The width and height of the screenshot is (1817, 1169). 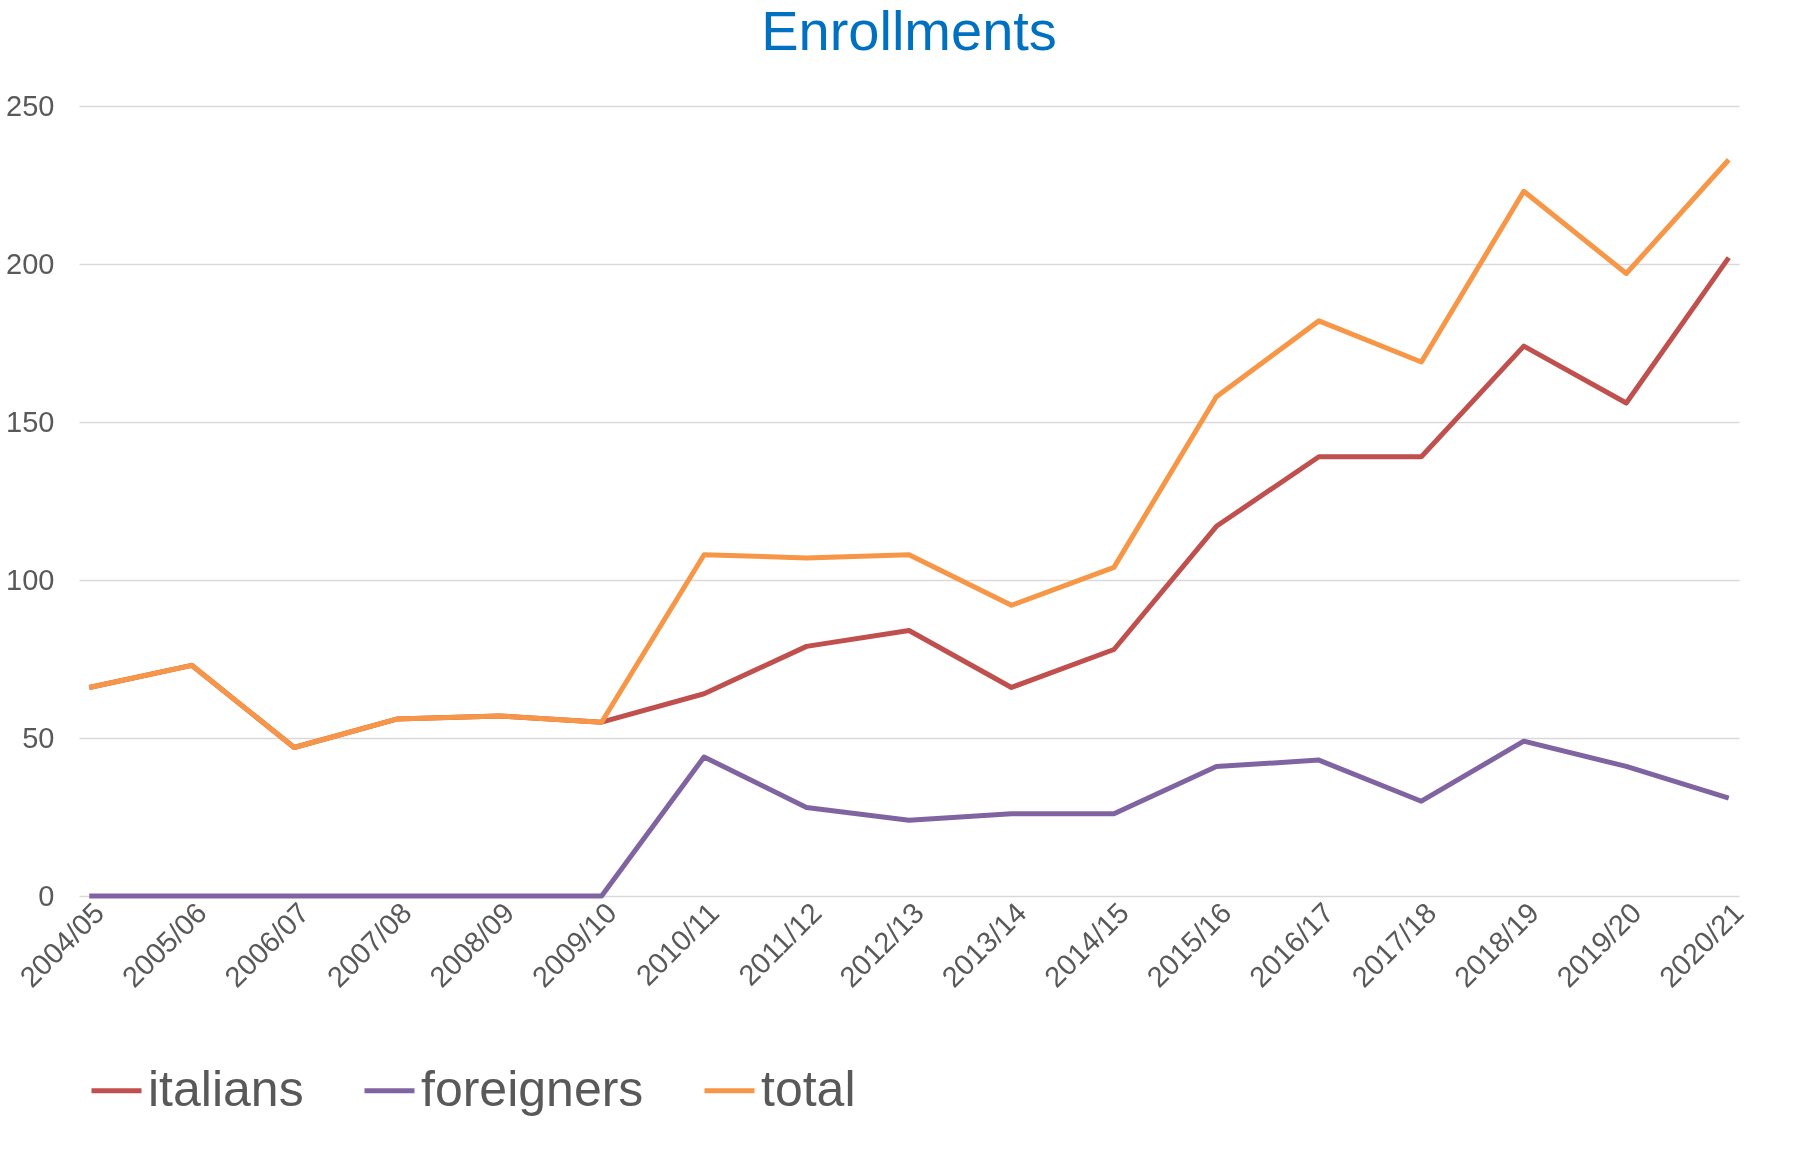 What do you see at coordinates (909, 31) in the screenshot?
I see `chart-title: Enrollments` at bounding box center [909, 31].